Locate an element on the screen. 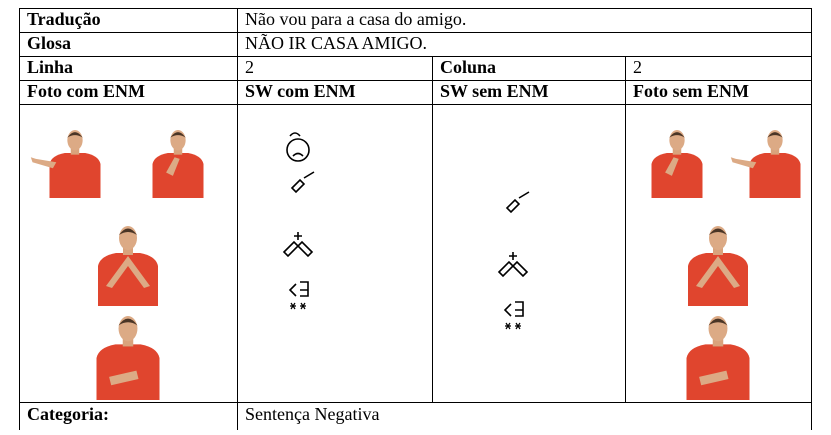 The image size is (831, 435). sw-face is located at coordinates (298, 150).